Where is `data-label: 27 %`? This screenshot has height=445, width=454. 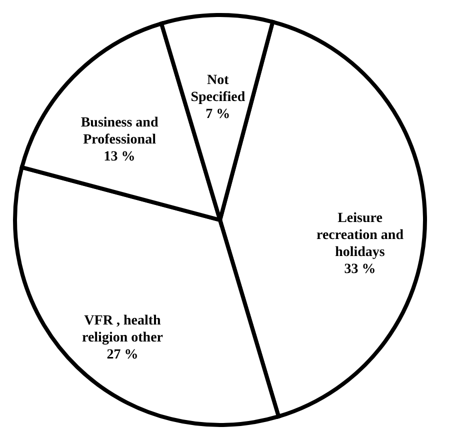 data-label: 27 % is located at coordinates (122, 354).